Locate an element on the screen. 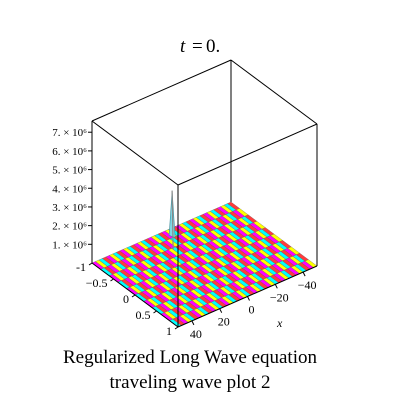 The width and height of the screenshot is (400, 400). y-axis-tick-label: 1 is located at coordinates (169, 331).